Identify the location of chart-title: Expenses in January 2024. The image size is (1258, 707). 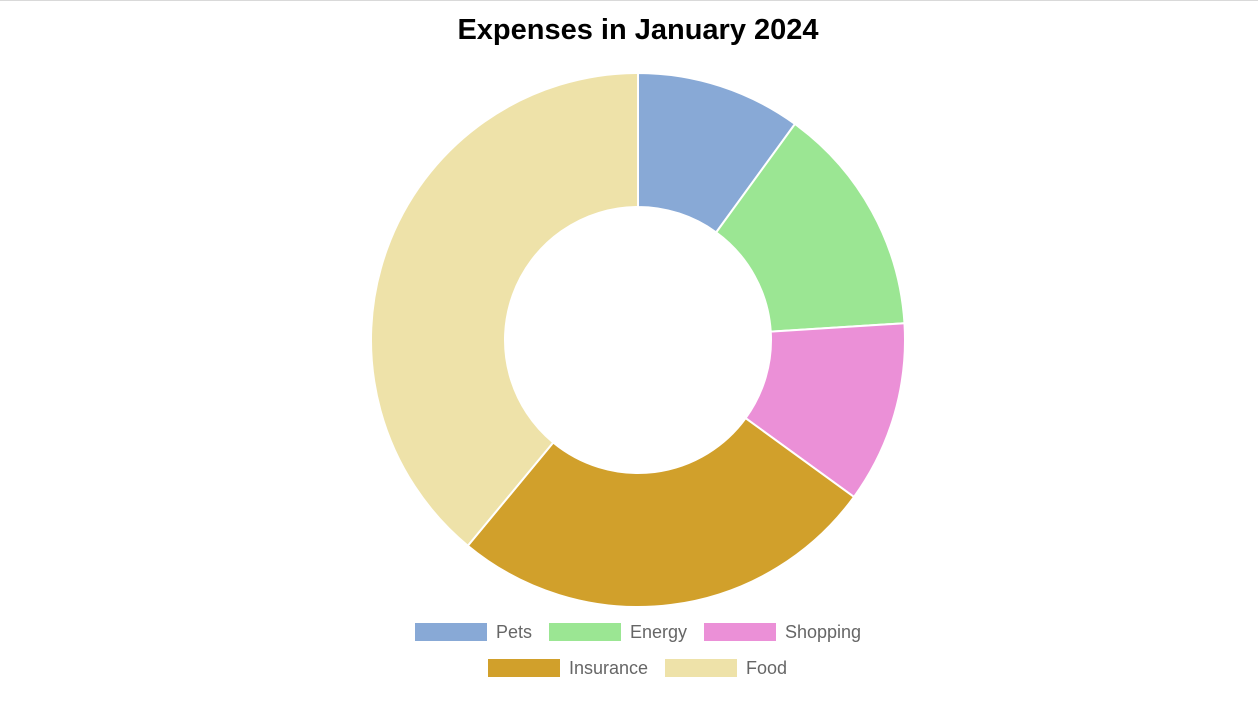
(638, 30).